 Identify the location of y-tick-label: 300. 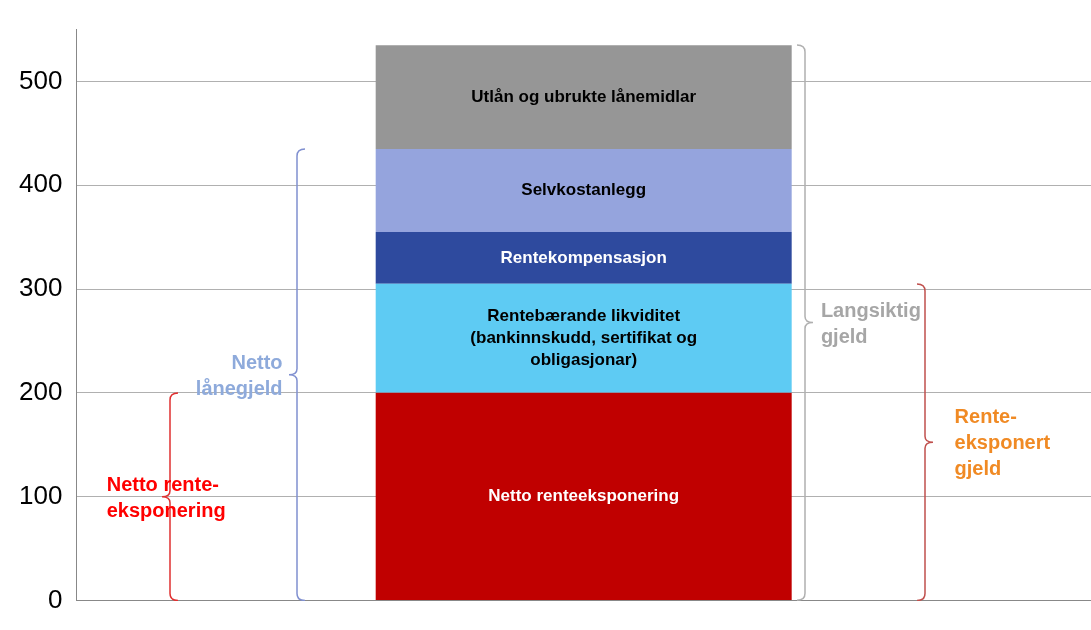
(40, 287).